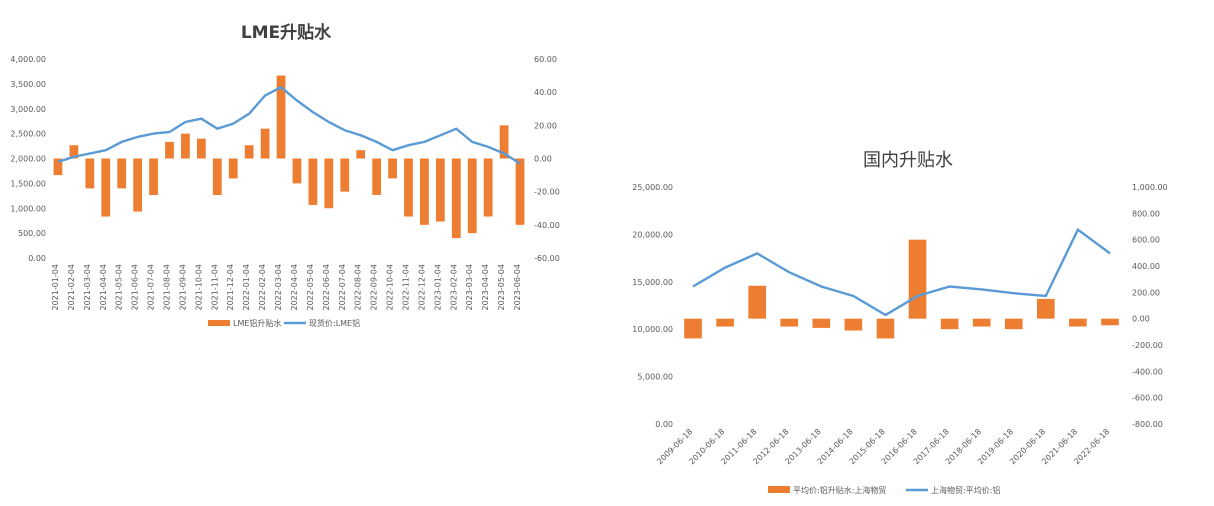 The height and width of the screenshot is (506, 1214). Describe the element at coordinates (1147, 424) in the screenshot. I see `cn-right-tick-label: -800.00` at that location.